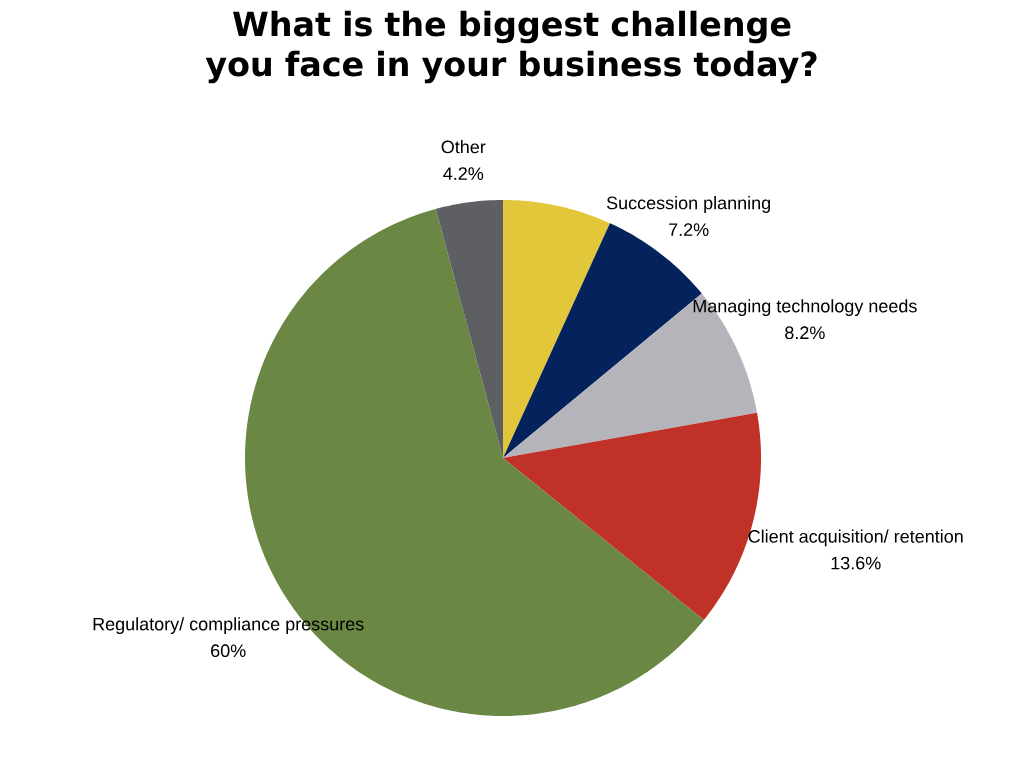  What do you see at coordinates (805, 308) in the screenshot?
I see `slice-label: Managing technology needs` at bounding box center [805, 308].